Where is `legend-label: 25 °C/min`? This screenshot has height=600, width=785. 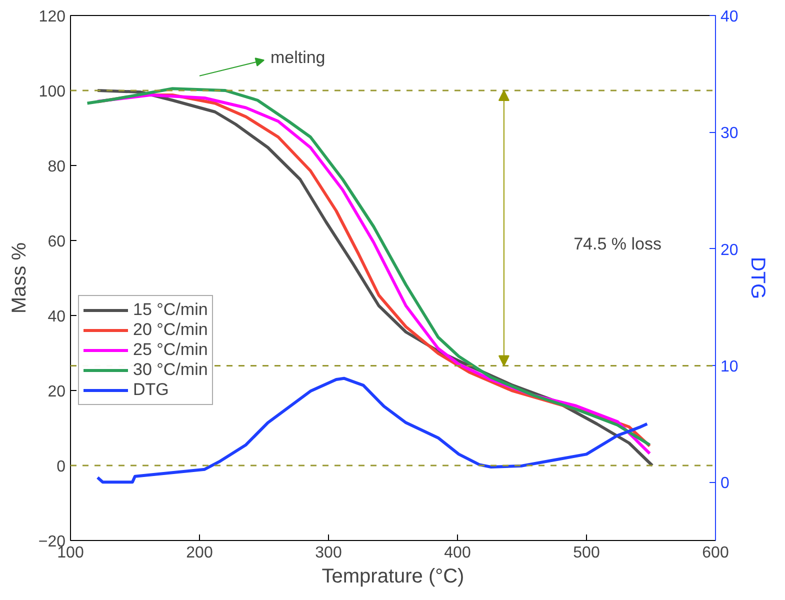
legend-label: 25 °C/min is located at coordinates (170, 350).